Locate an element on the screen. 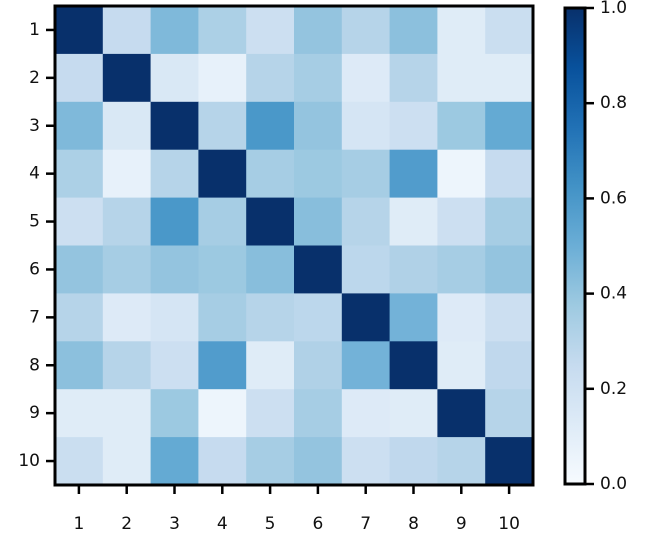 The height and width of the screenshot is (534, 650). colorbar-tick-label: 0.6 is located at coordinates (613, 198).